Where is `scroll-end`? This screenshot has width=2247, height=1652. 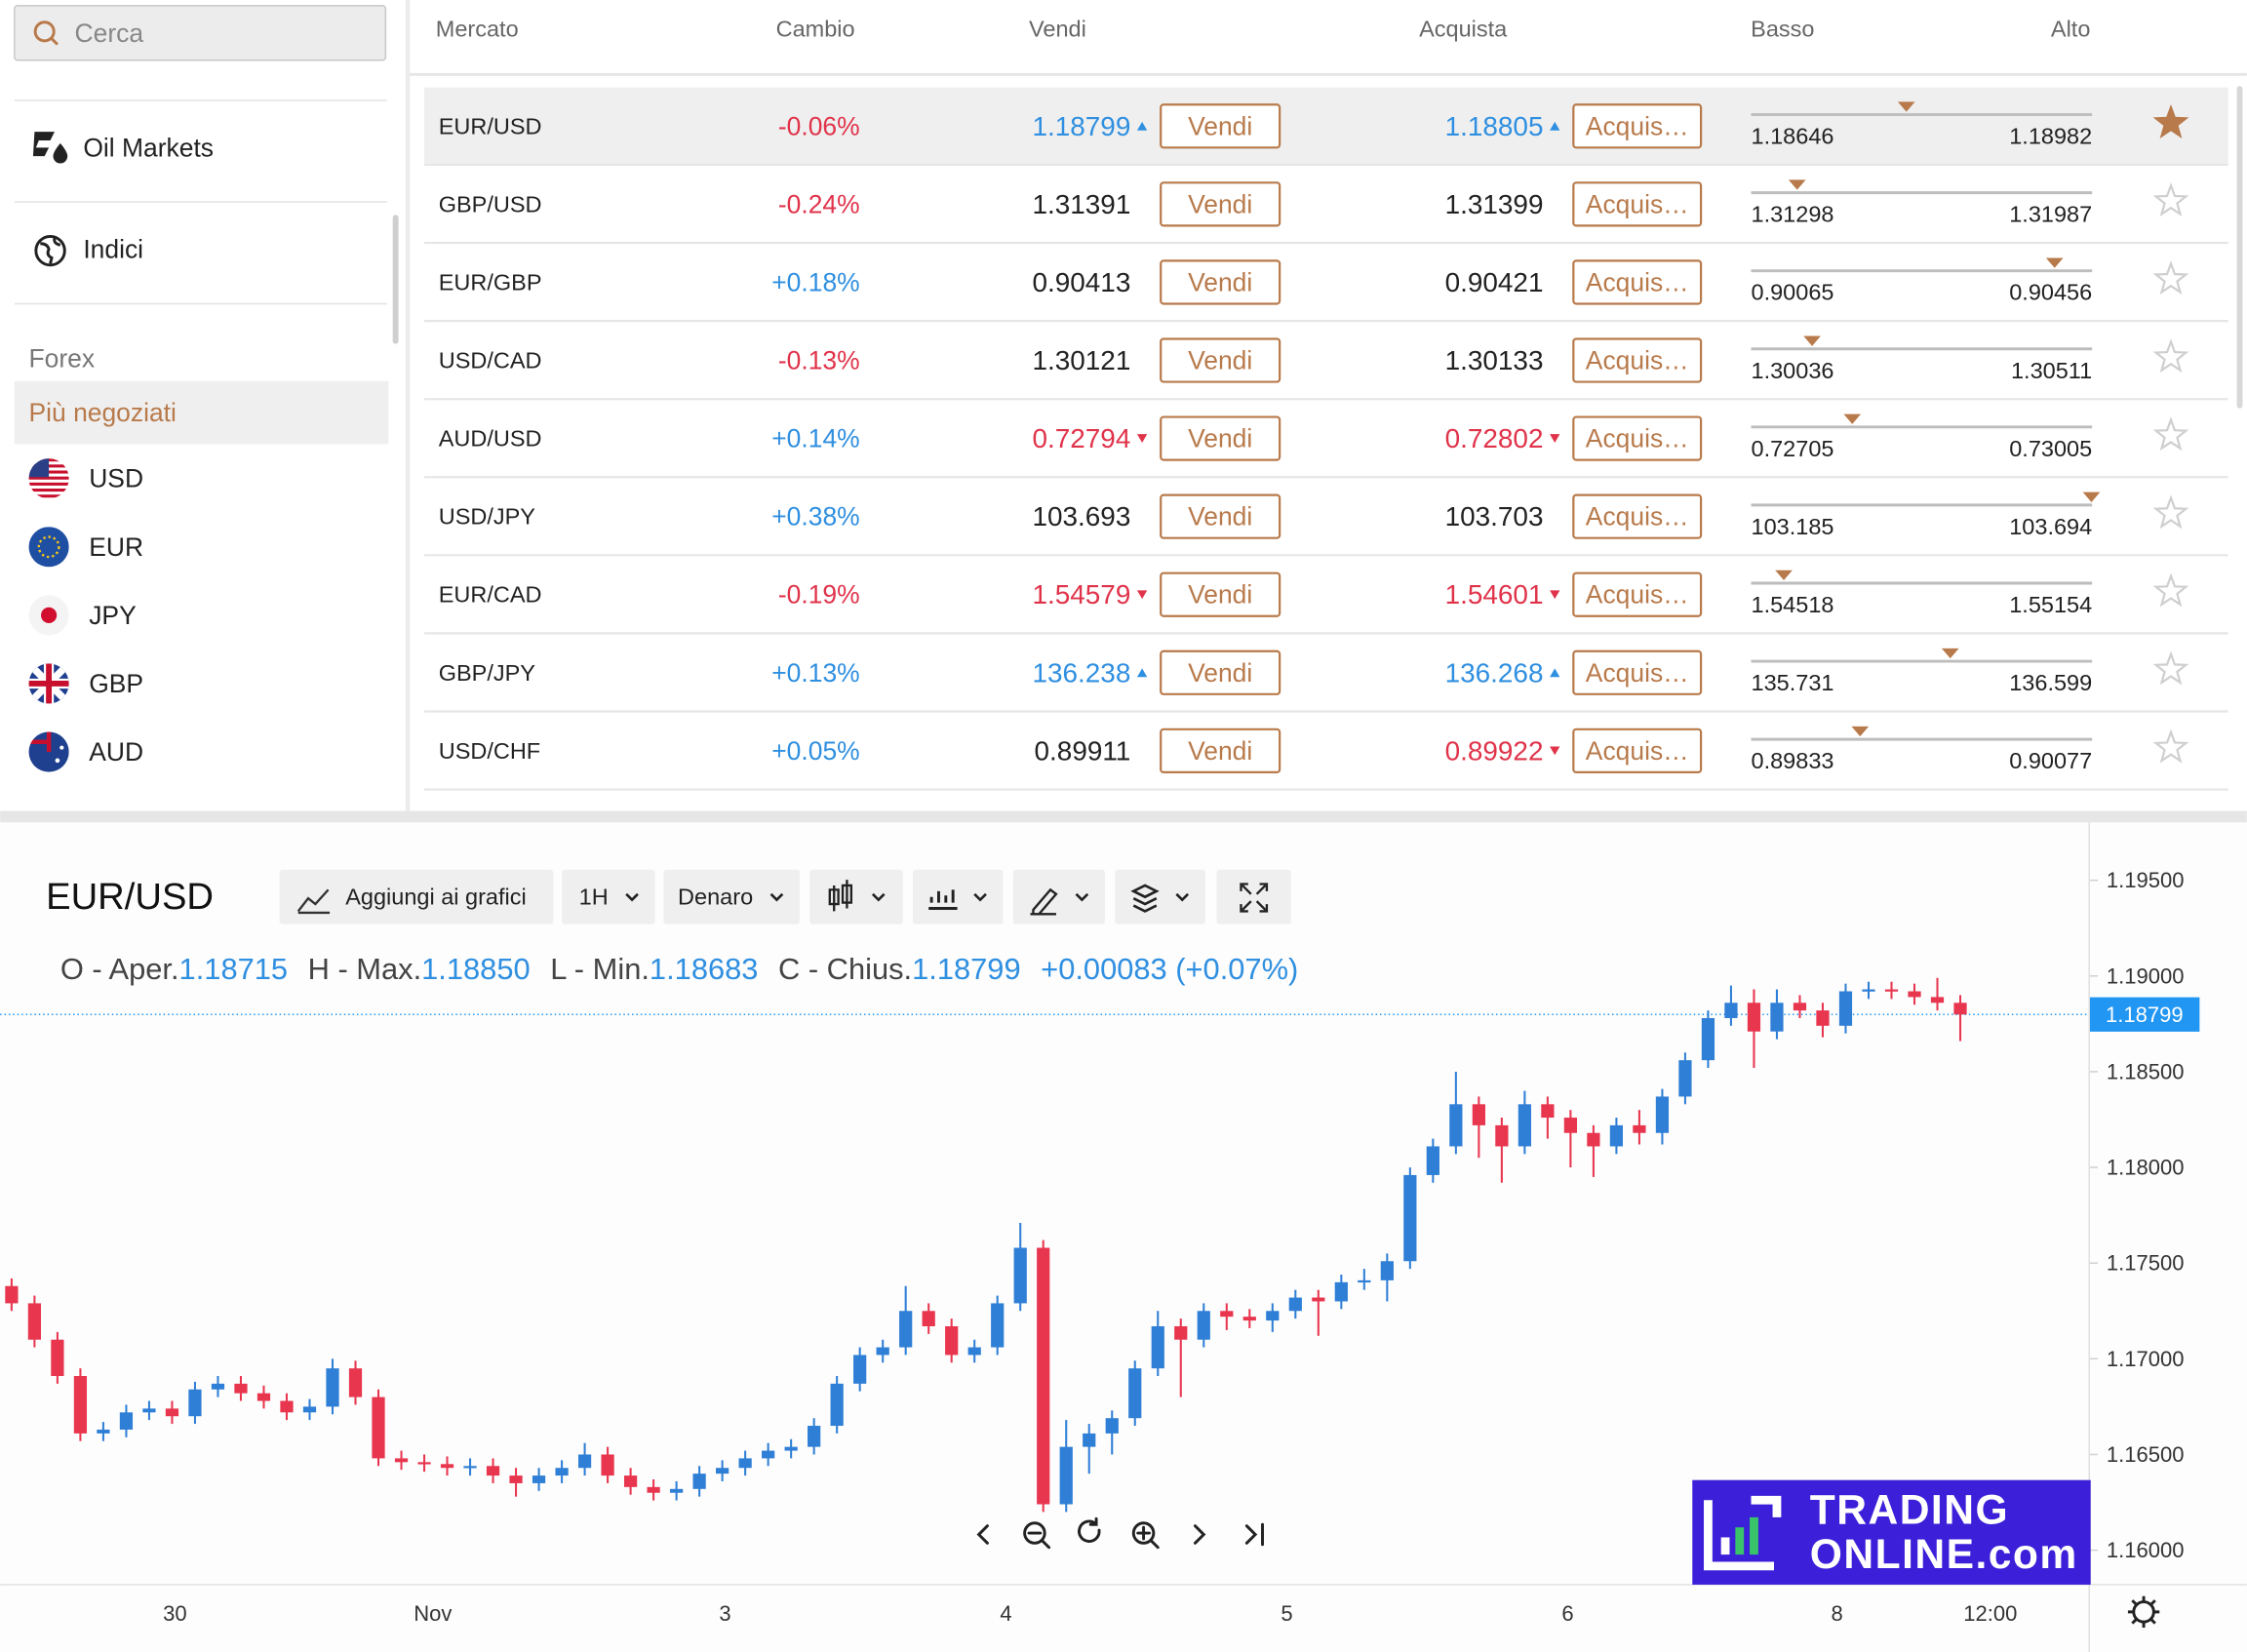
scroll-end is located at coordinates (1254, 1534).